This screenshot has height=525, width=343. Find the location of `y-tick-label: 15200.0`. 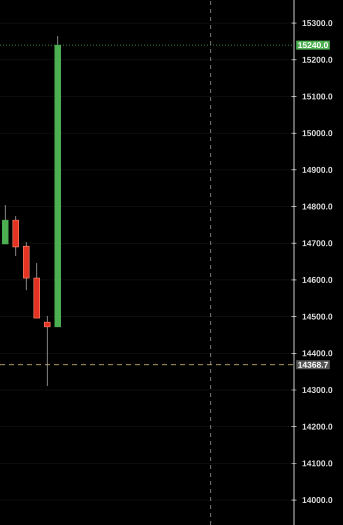

y-tick-label: 15200.0 is located at coordinates (317, 59).